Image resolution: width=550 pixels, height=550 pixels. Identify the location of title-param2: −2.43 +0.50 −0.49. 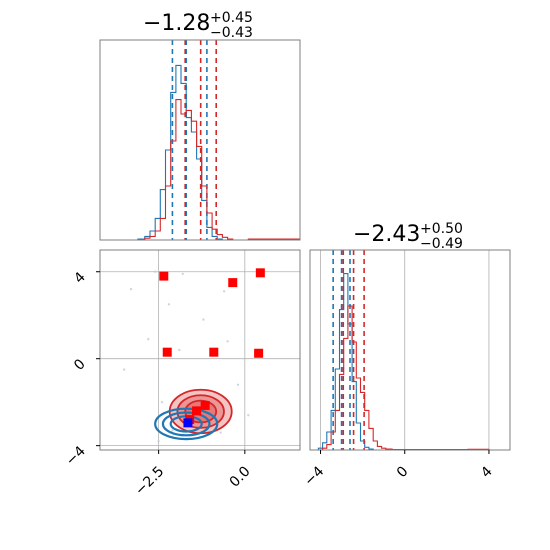
(408, 236).